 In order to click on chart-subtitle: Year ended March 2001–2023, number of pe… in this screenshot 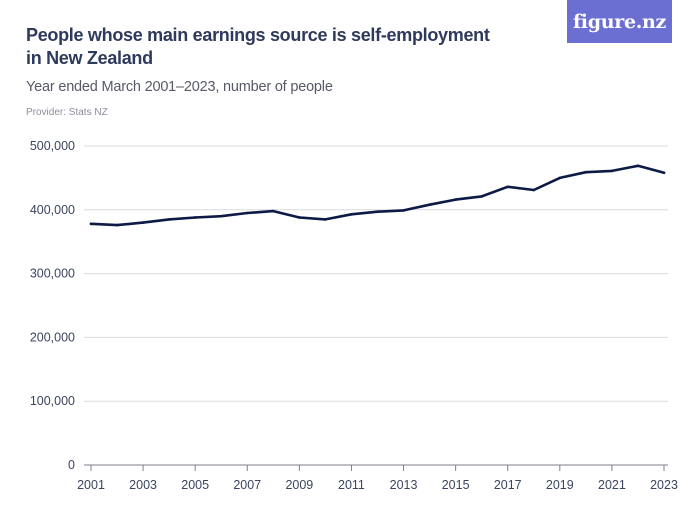, I will do `click(179, 87)`.